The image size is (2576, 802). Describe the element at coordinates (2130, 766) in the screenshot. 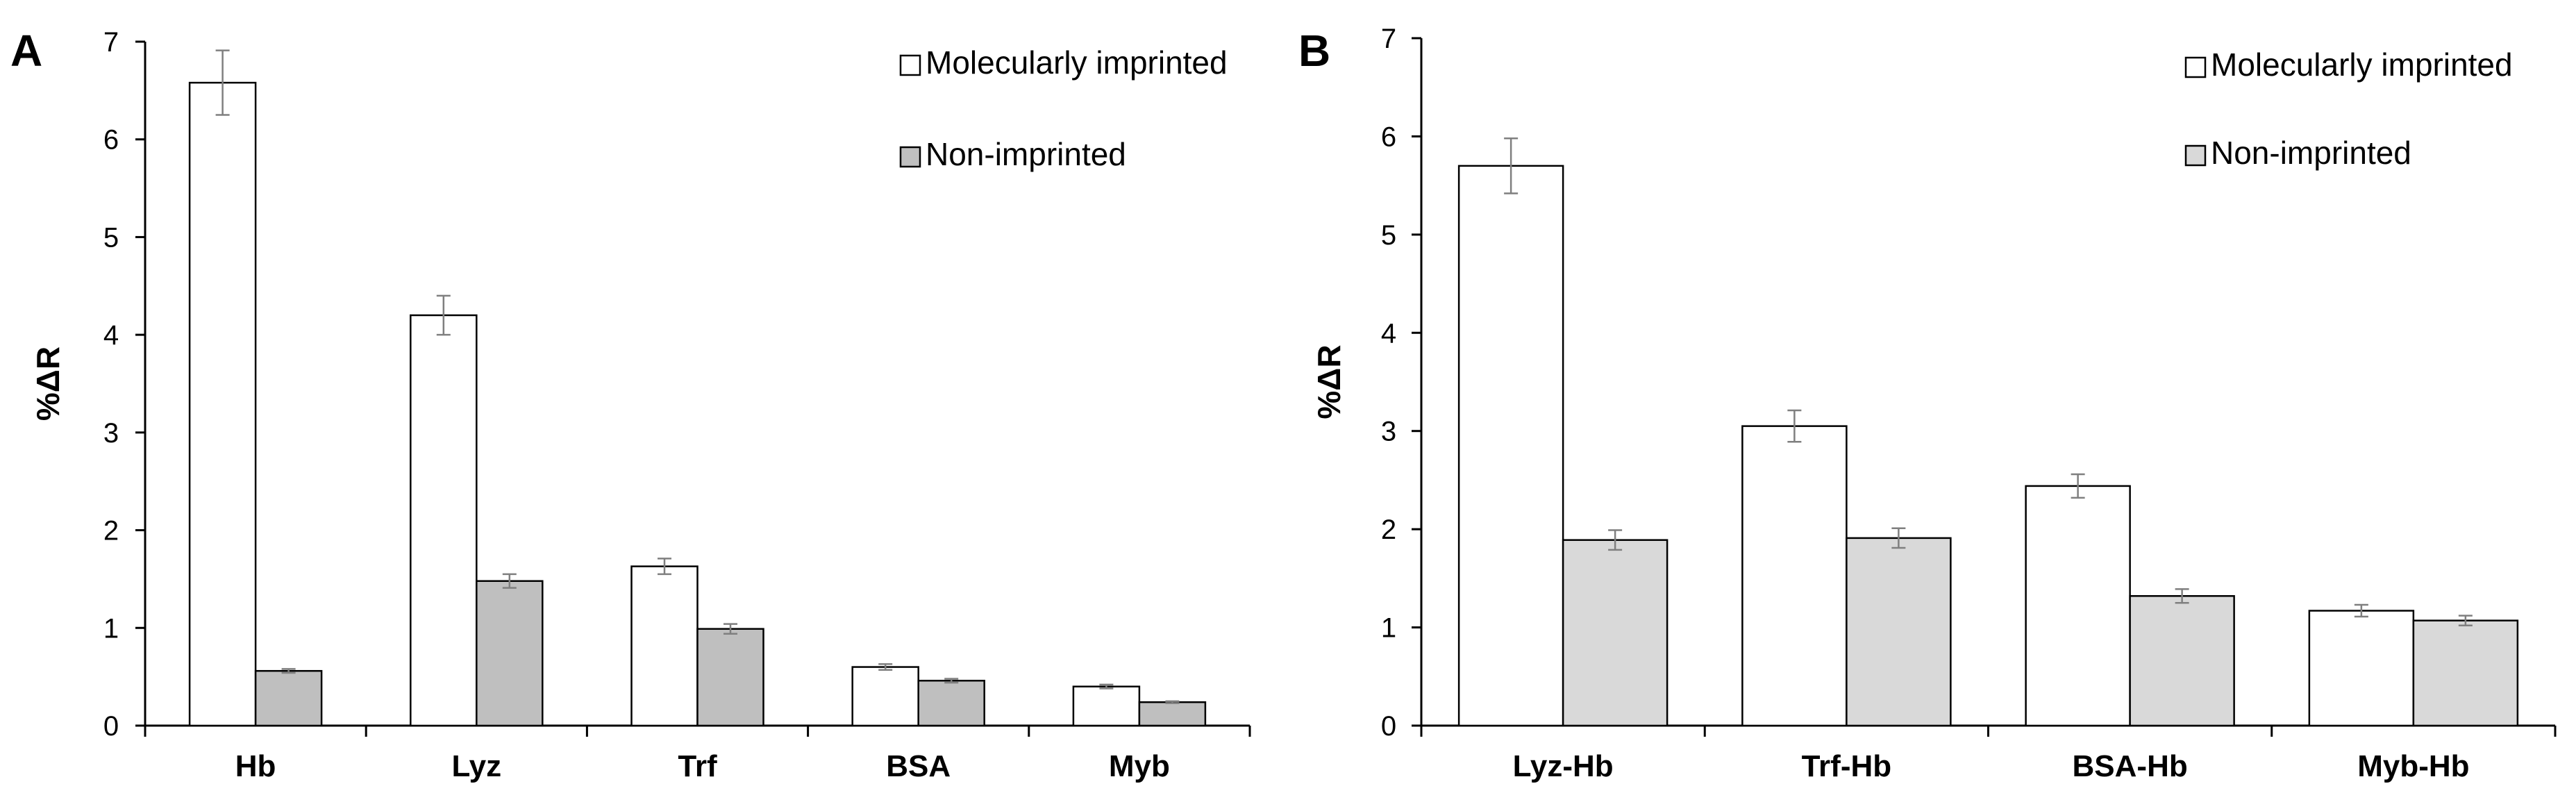

I see `x-tick-label: BSA-Hb` at that location.